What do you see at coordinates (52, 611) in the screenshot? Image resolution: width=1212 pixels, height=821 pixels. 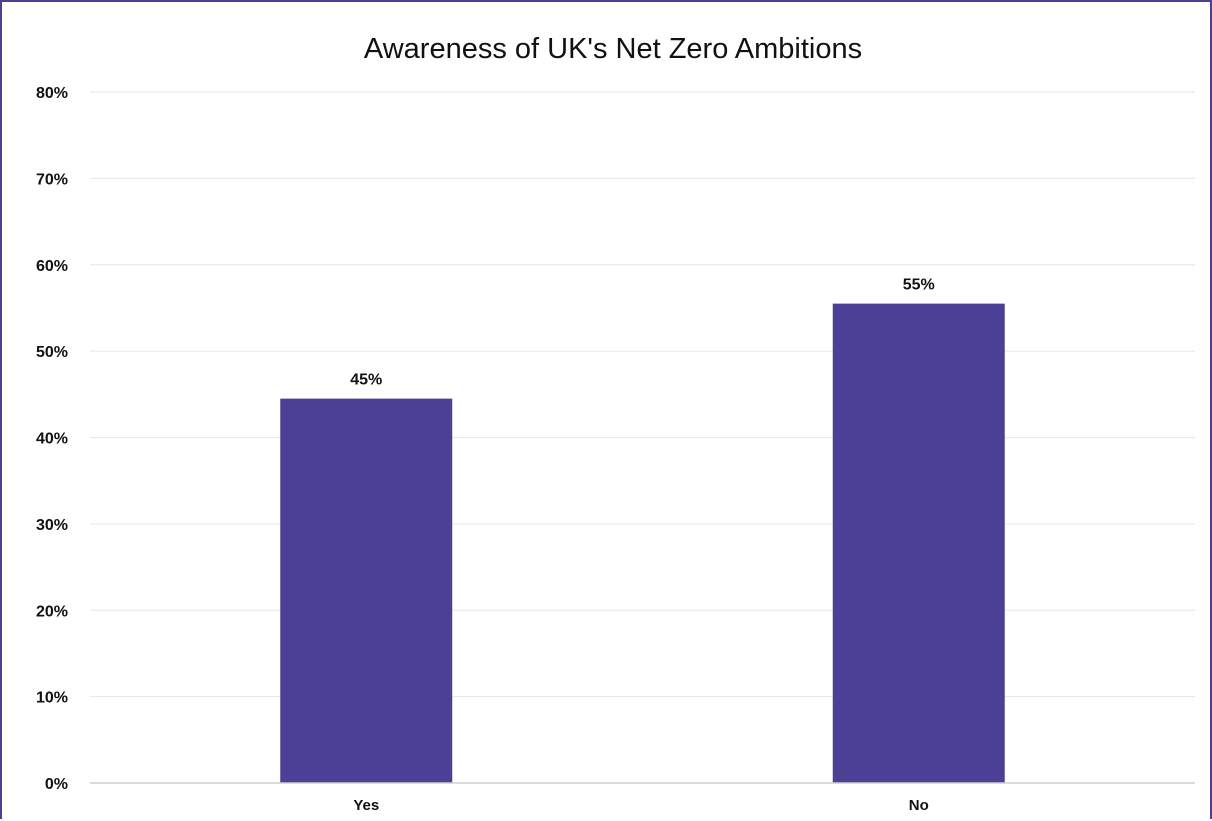 I see `y-tick-label: 20%` at bounding box center [52, 611].